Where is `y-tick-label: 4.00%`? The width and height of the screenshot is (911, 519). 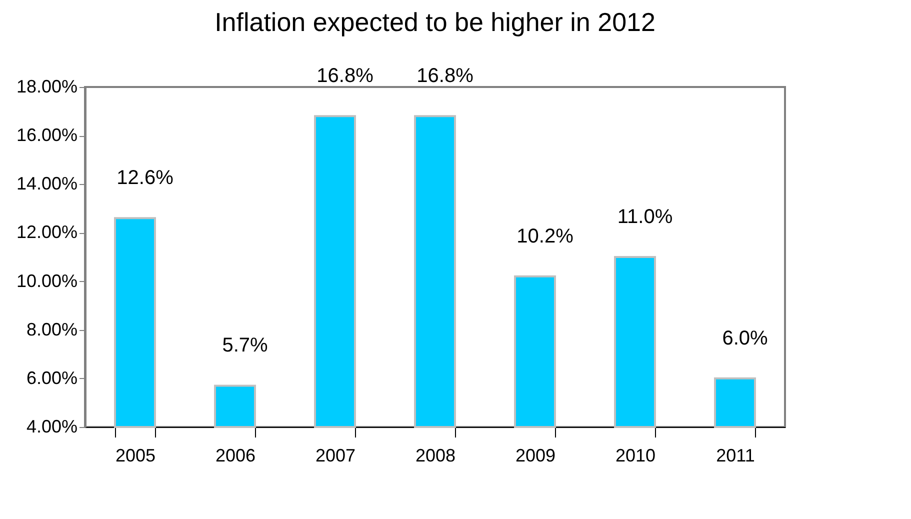
y-tick-label: 4.00% is located at coordinates (52, 426).